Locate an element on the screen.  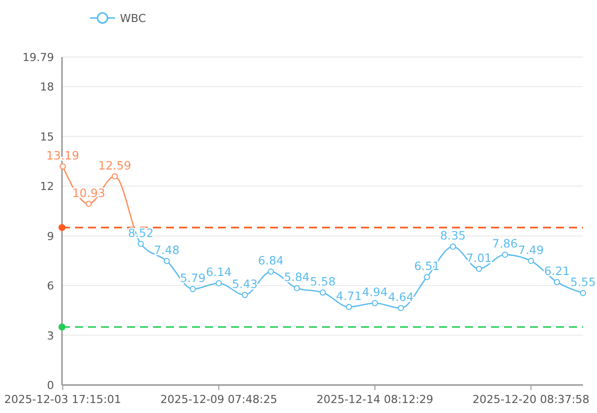
data-label: 6.84 is located at coordinates (271, 261).